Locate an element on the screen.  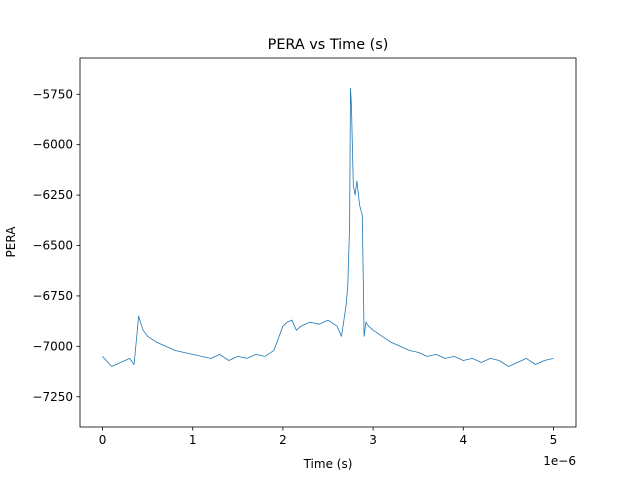
x-tick-label-3: 3 is located at coordinates (373, 440).